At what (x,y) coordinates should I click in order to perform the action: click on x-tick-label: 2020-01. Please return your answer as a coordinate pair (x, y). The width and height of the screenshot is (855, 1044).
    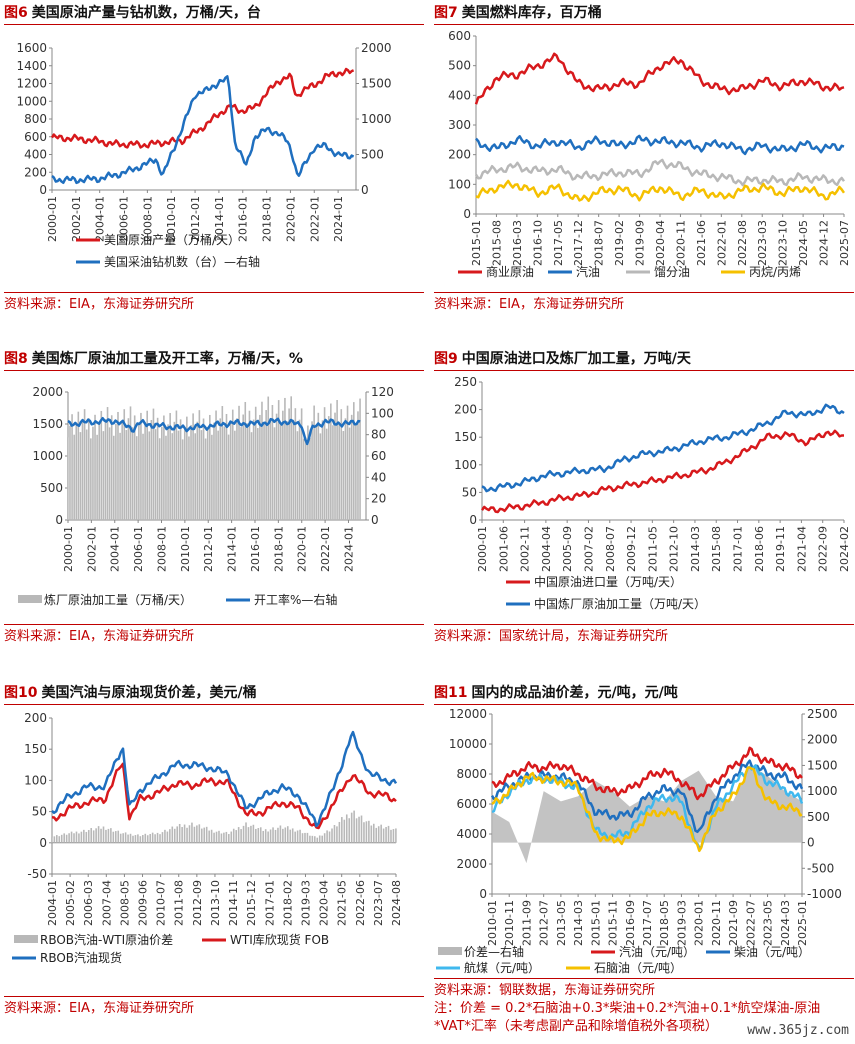
    Looking at the image, I should click on (302, 549).